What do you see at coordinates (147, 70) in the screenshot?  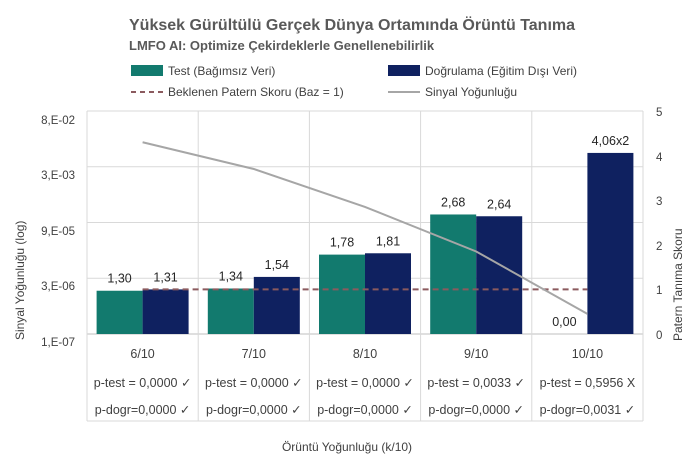 I see `legend-swatch-test` at bounding box center [147, 70].